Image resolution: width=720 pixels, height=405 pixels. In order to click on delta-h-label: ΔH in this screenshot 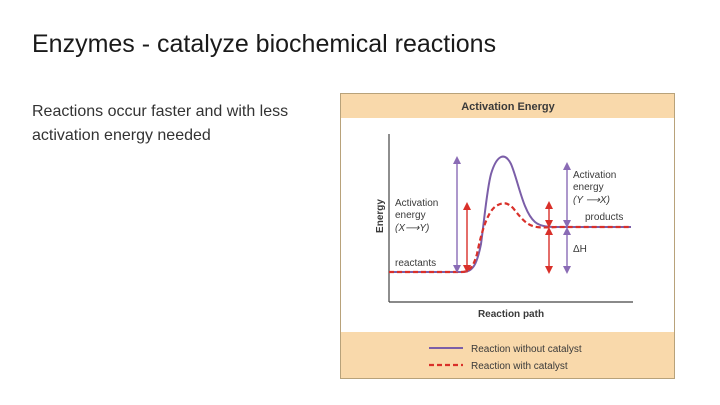, I will do `click(580, 249)`.